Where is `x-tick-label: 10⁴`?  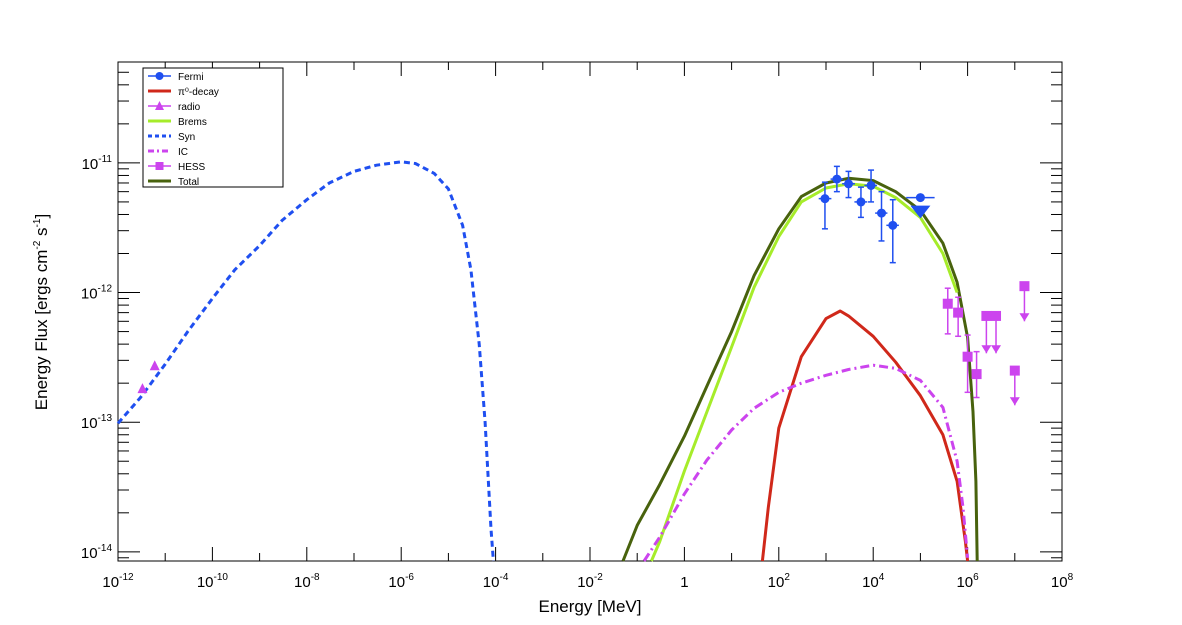 x-tick-label: 10⁴ is located at coordinates (873, 581).